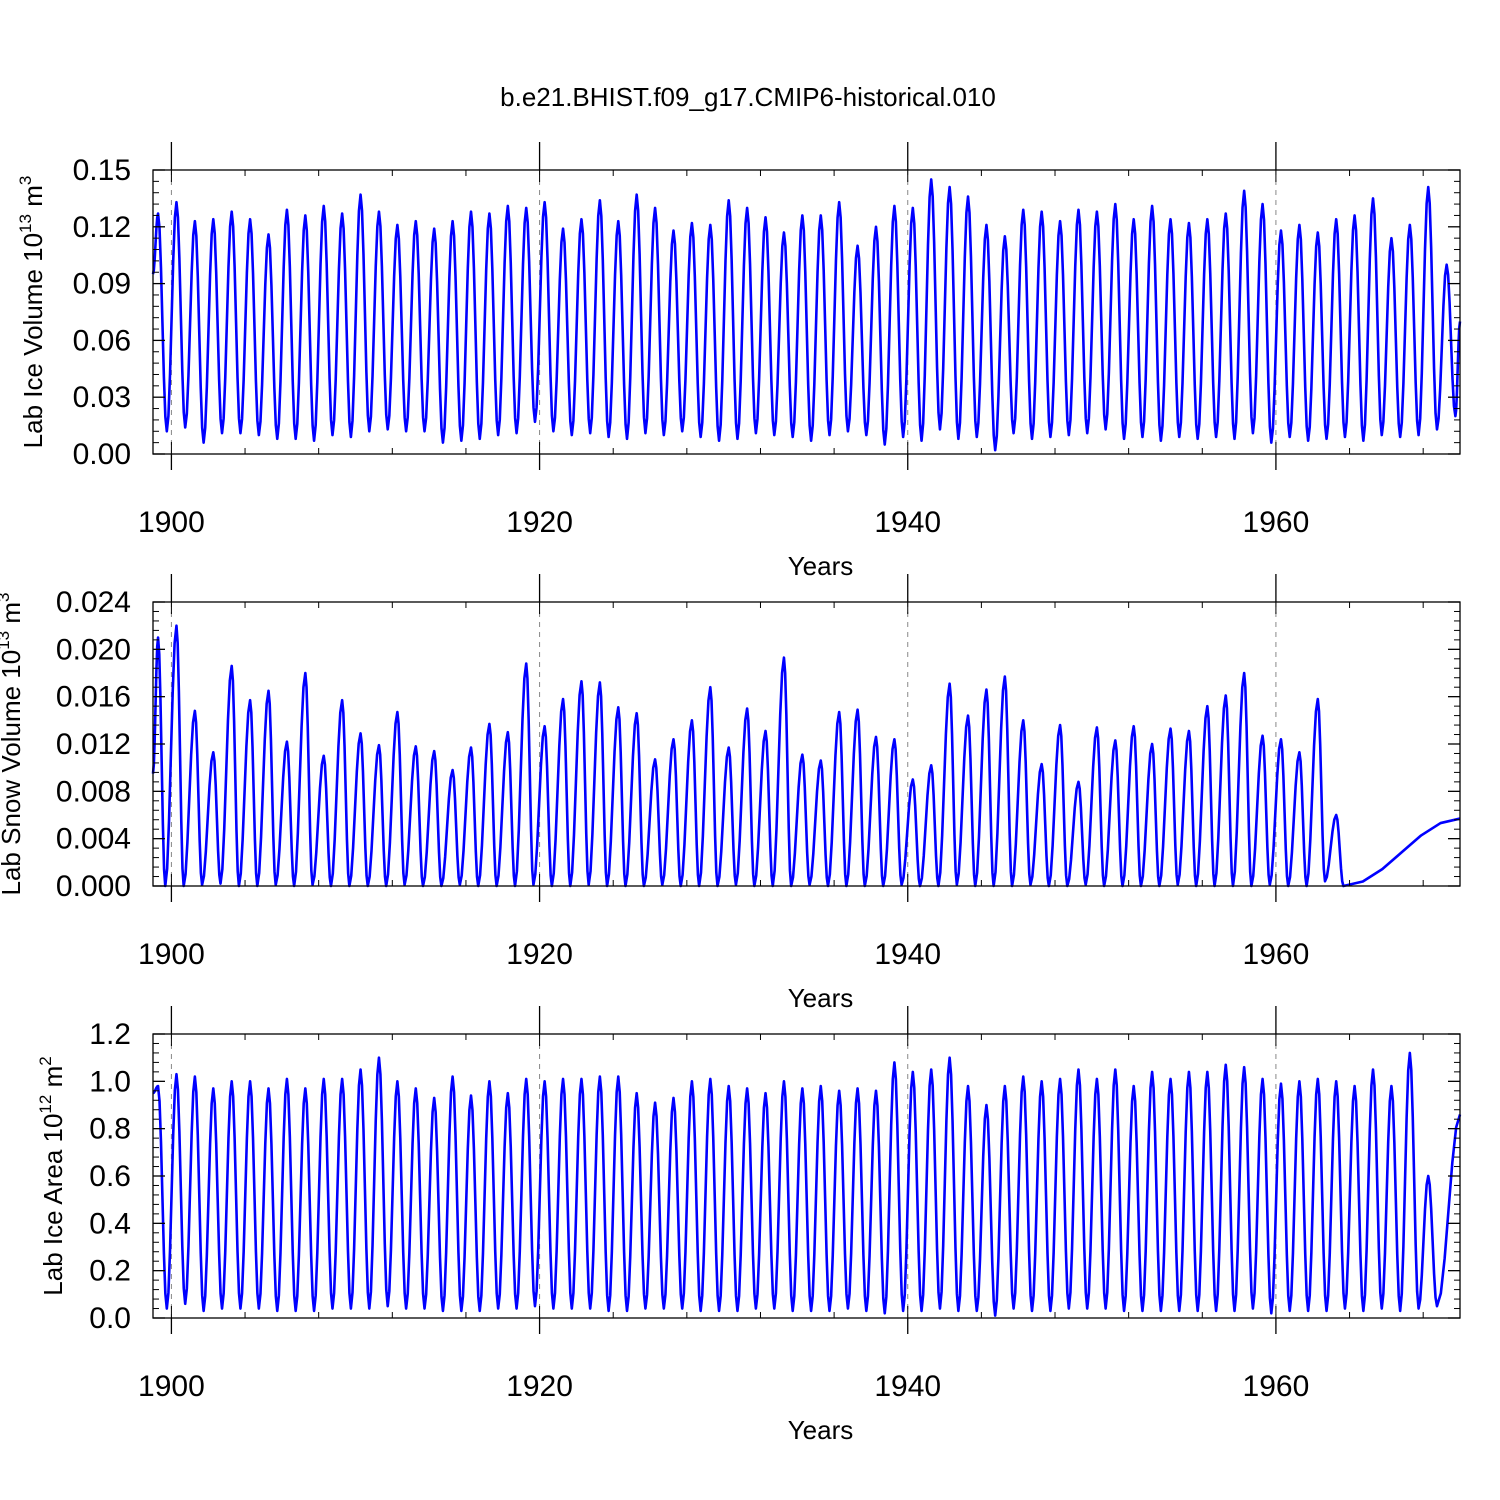  Describe the element at coordinates (93, 886) in the screenshot. I see `y-tick-label: 0.000` at that location.